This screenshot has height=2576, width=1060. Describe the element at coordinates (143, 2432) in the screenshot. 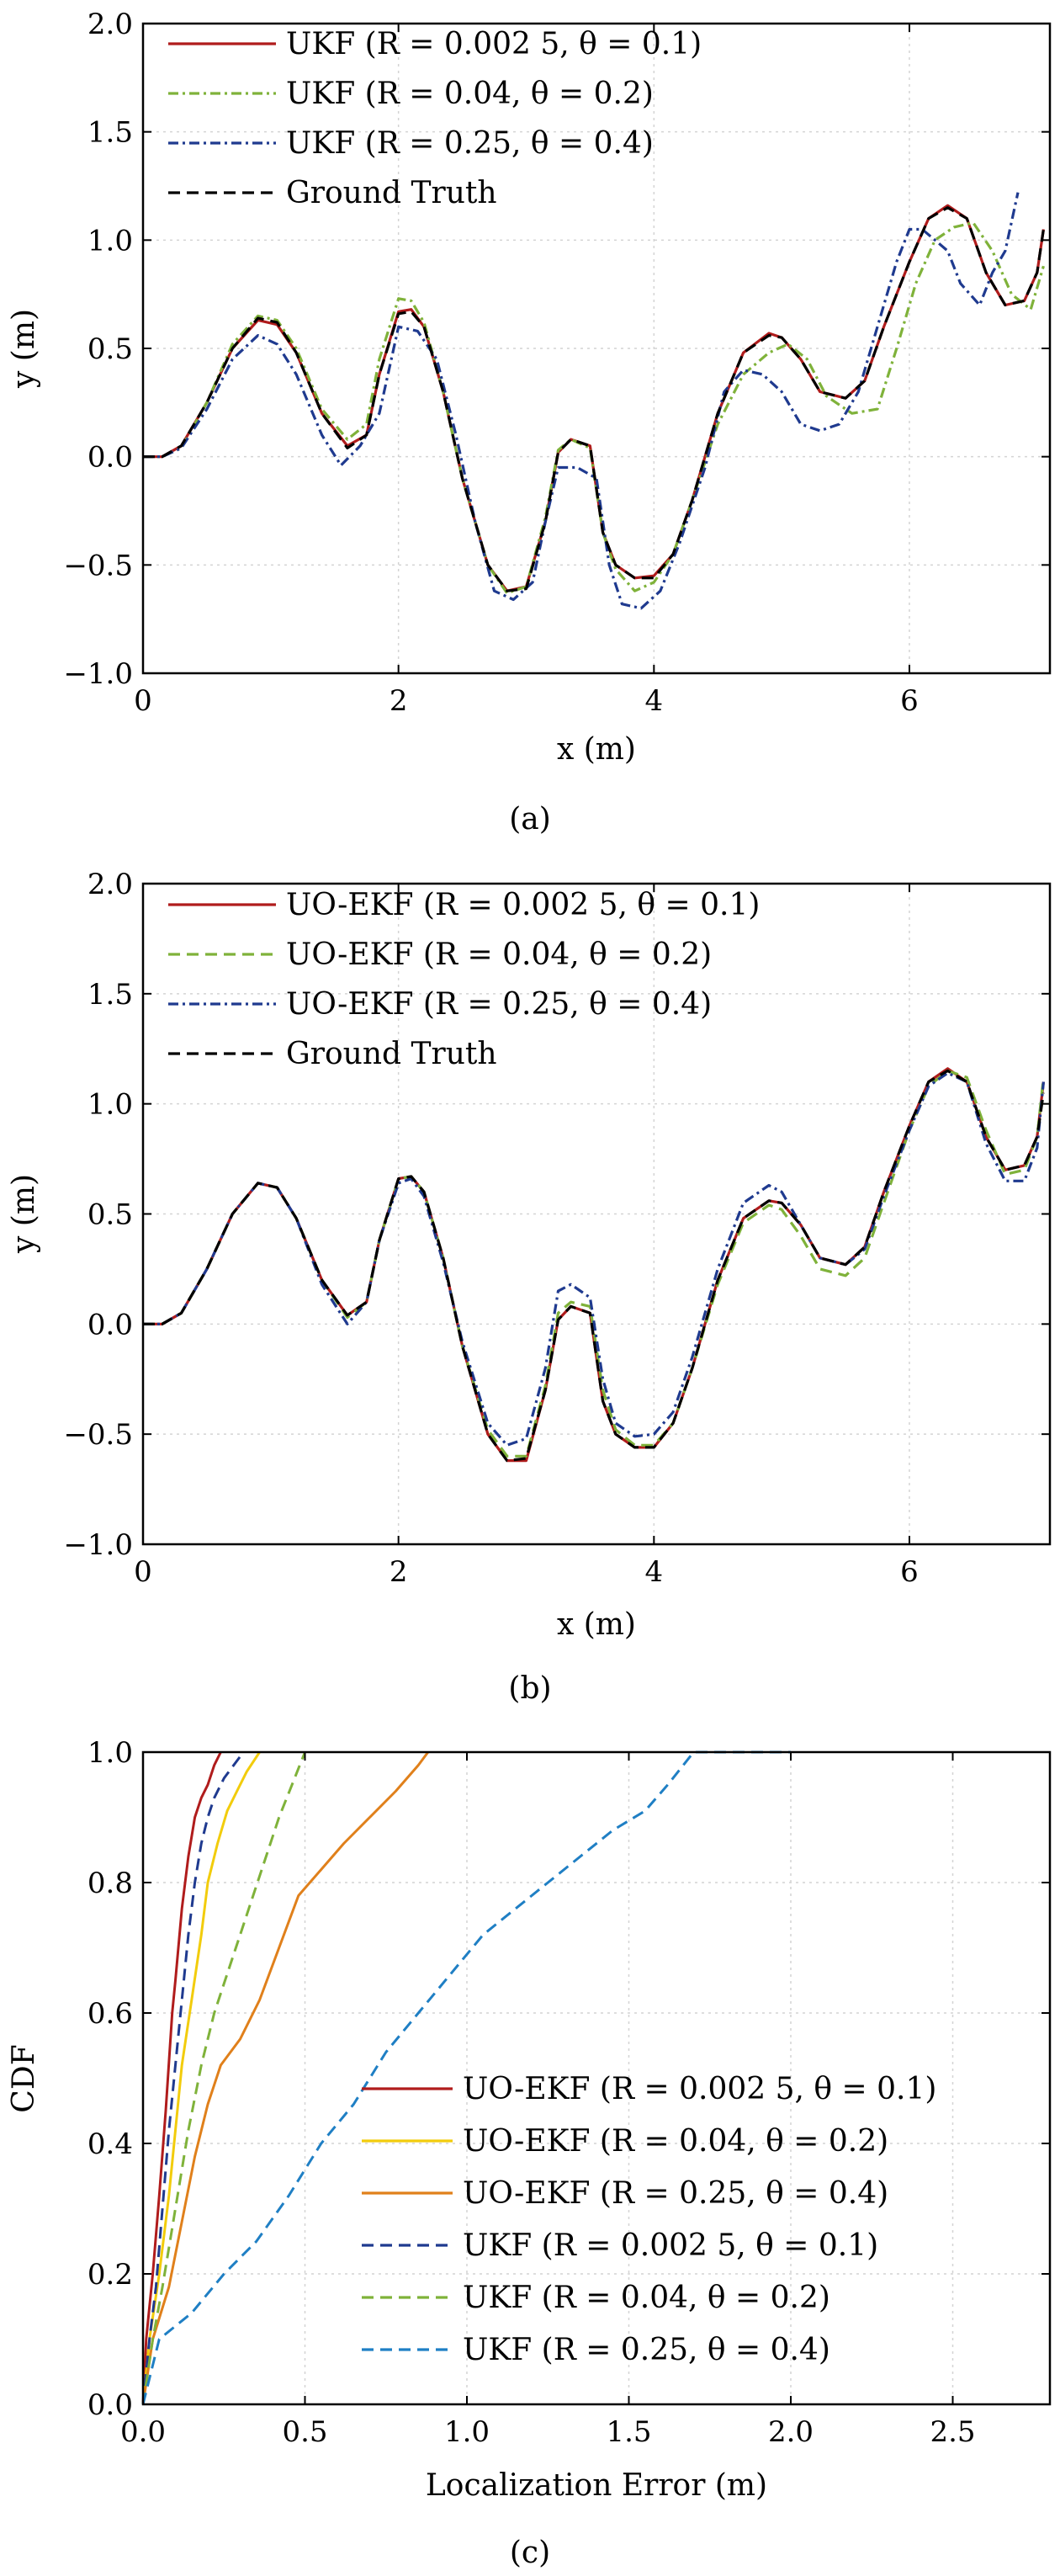

I see `x-tick-label: 0.0` at that location.